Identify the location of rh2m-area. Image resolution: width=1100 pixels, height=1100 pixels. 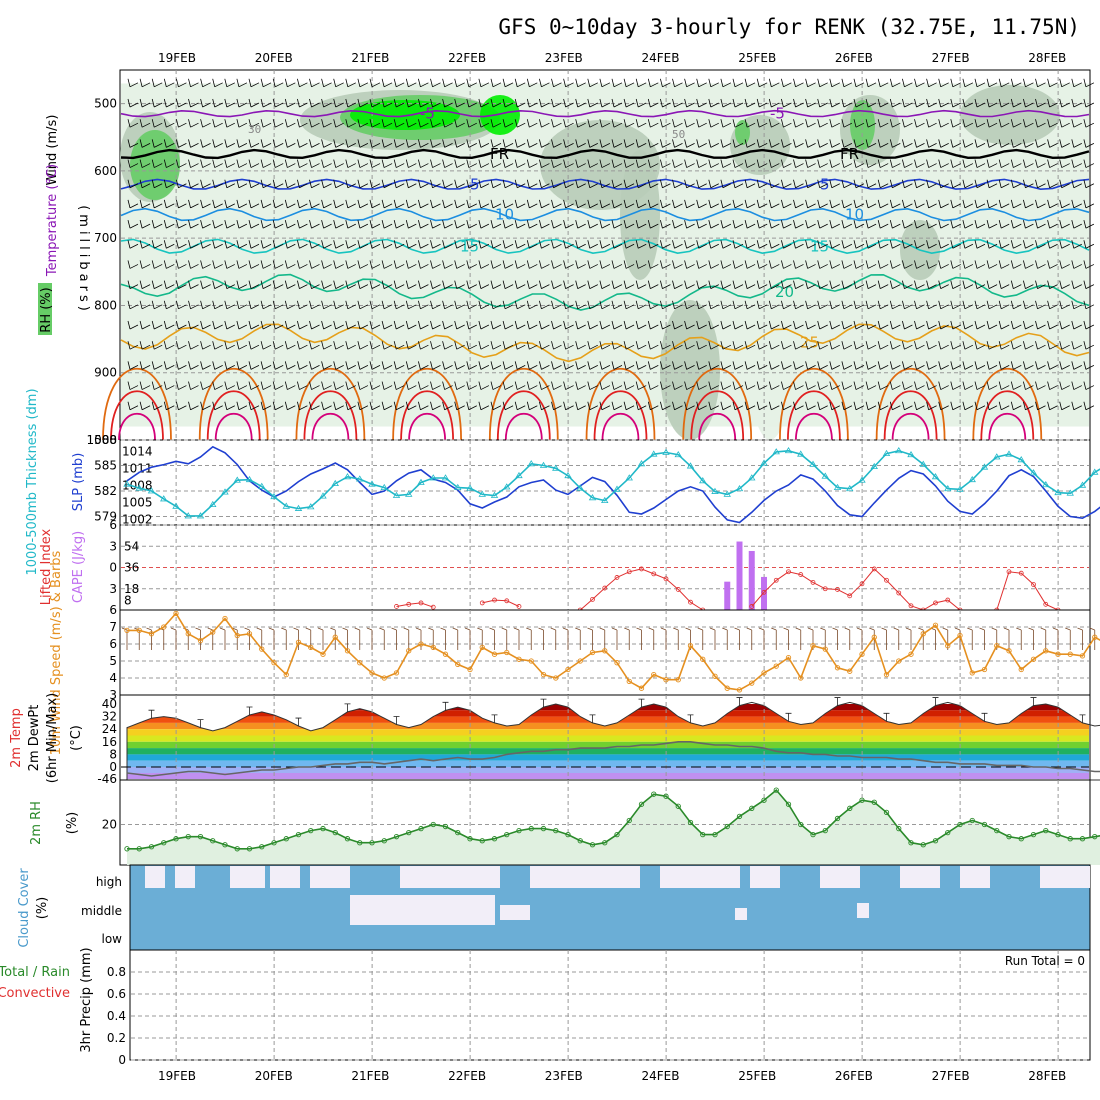
(613, 827).